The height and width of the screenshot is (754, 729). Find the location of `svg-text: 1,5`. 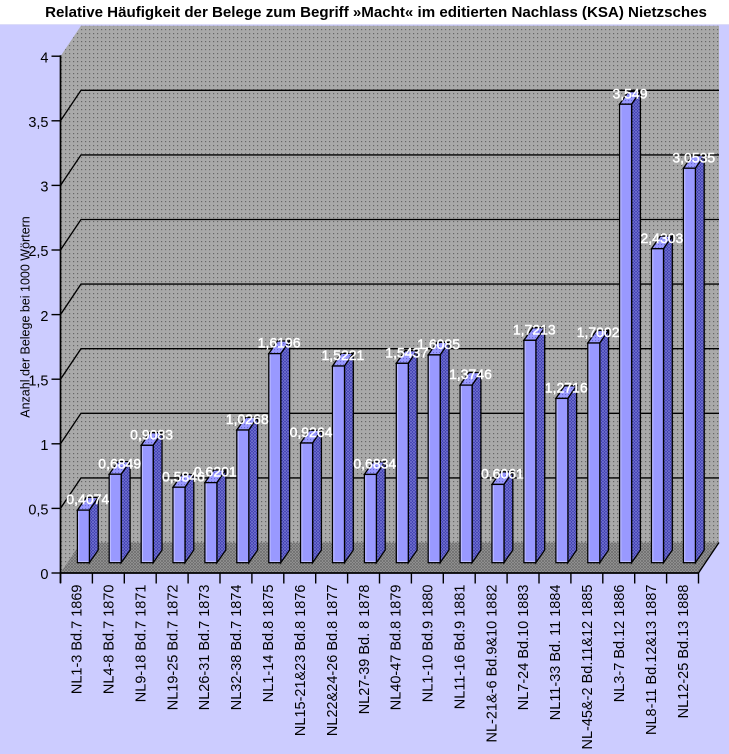

svg-text: 1,5 is located at coordinates (38, 381).